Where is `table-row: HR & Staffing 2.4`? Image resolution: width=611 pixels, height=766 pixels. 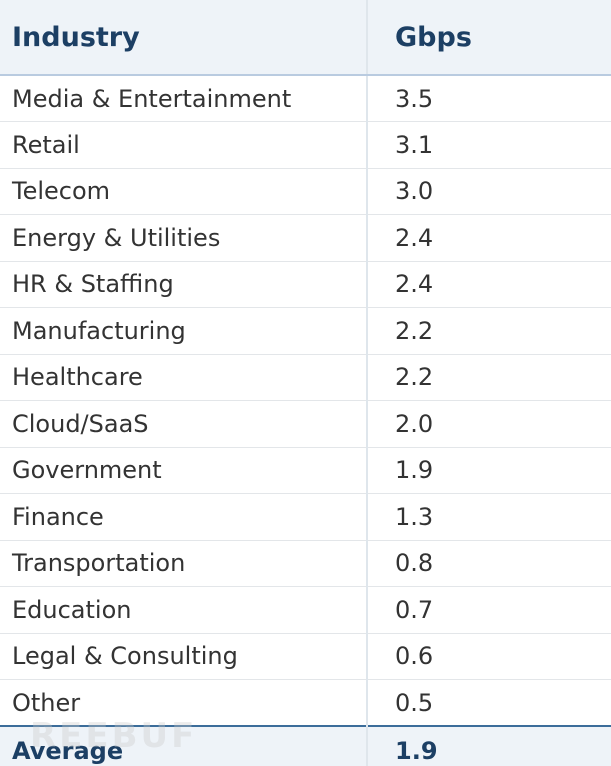 table-row: HR & Staffing 2.4 is located at coordinates (305, 284).